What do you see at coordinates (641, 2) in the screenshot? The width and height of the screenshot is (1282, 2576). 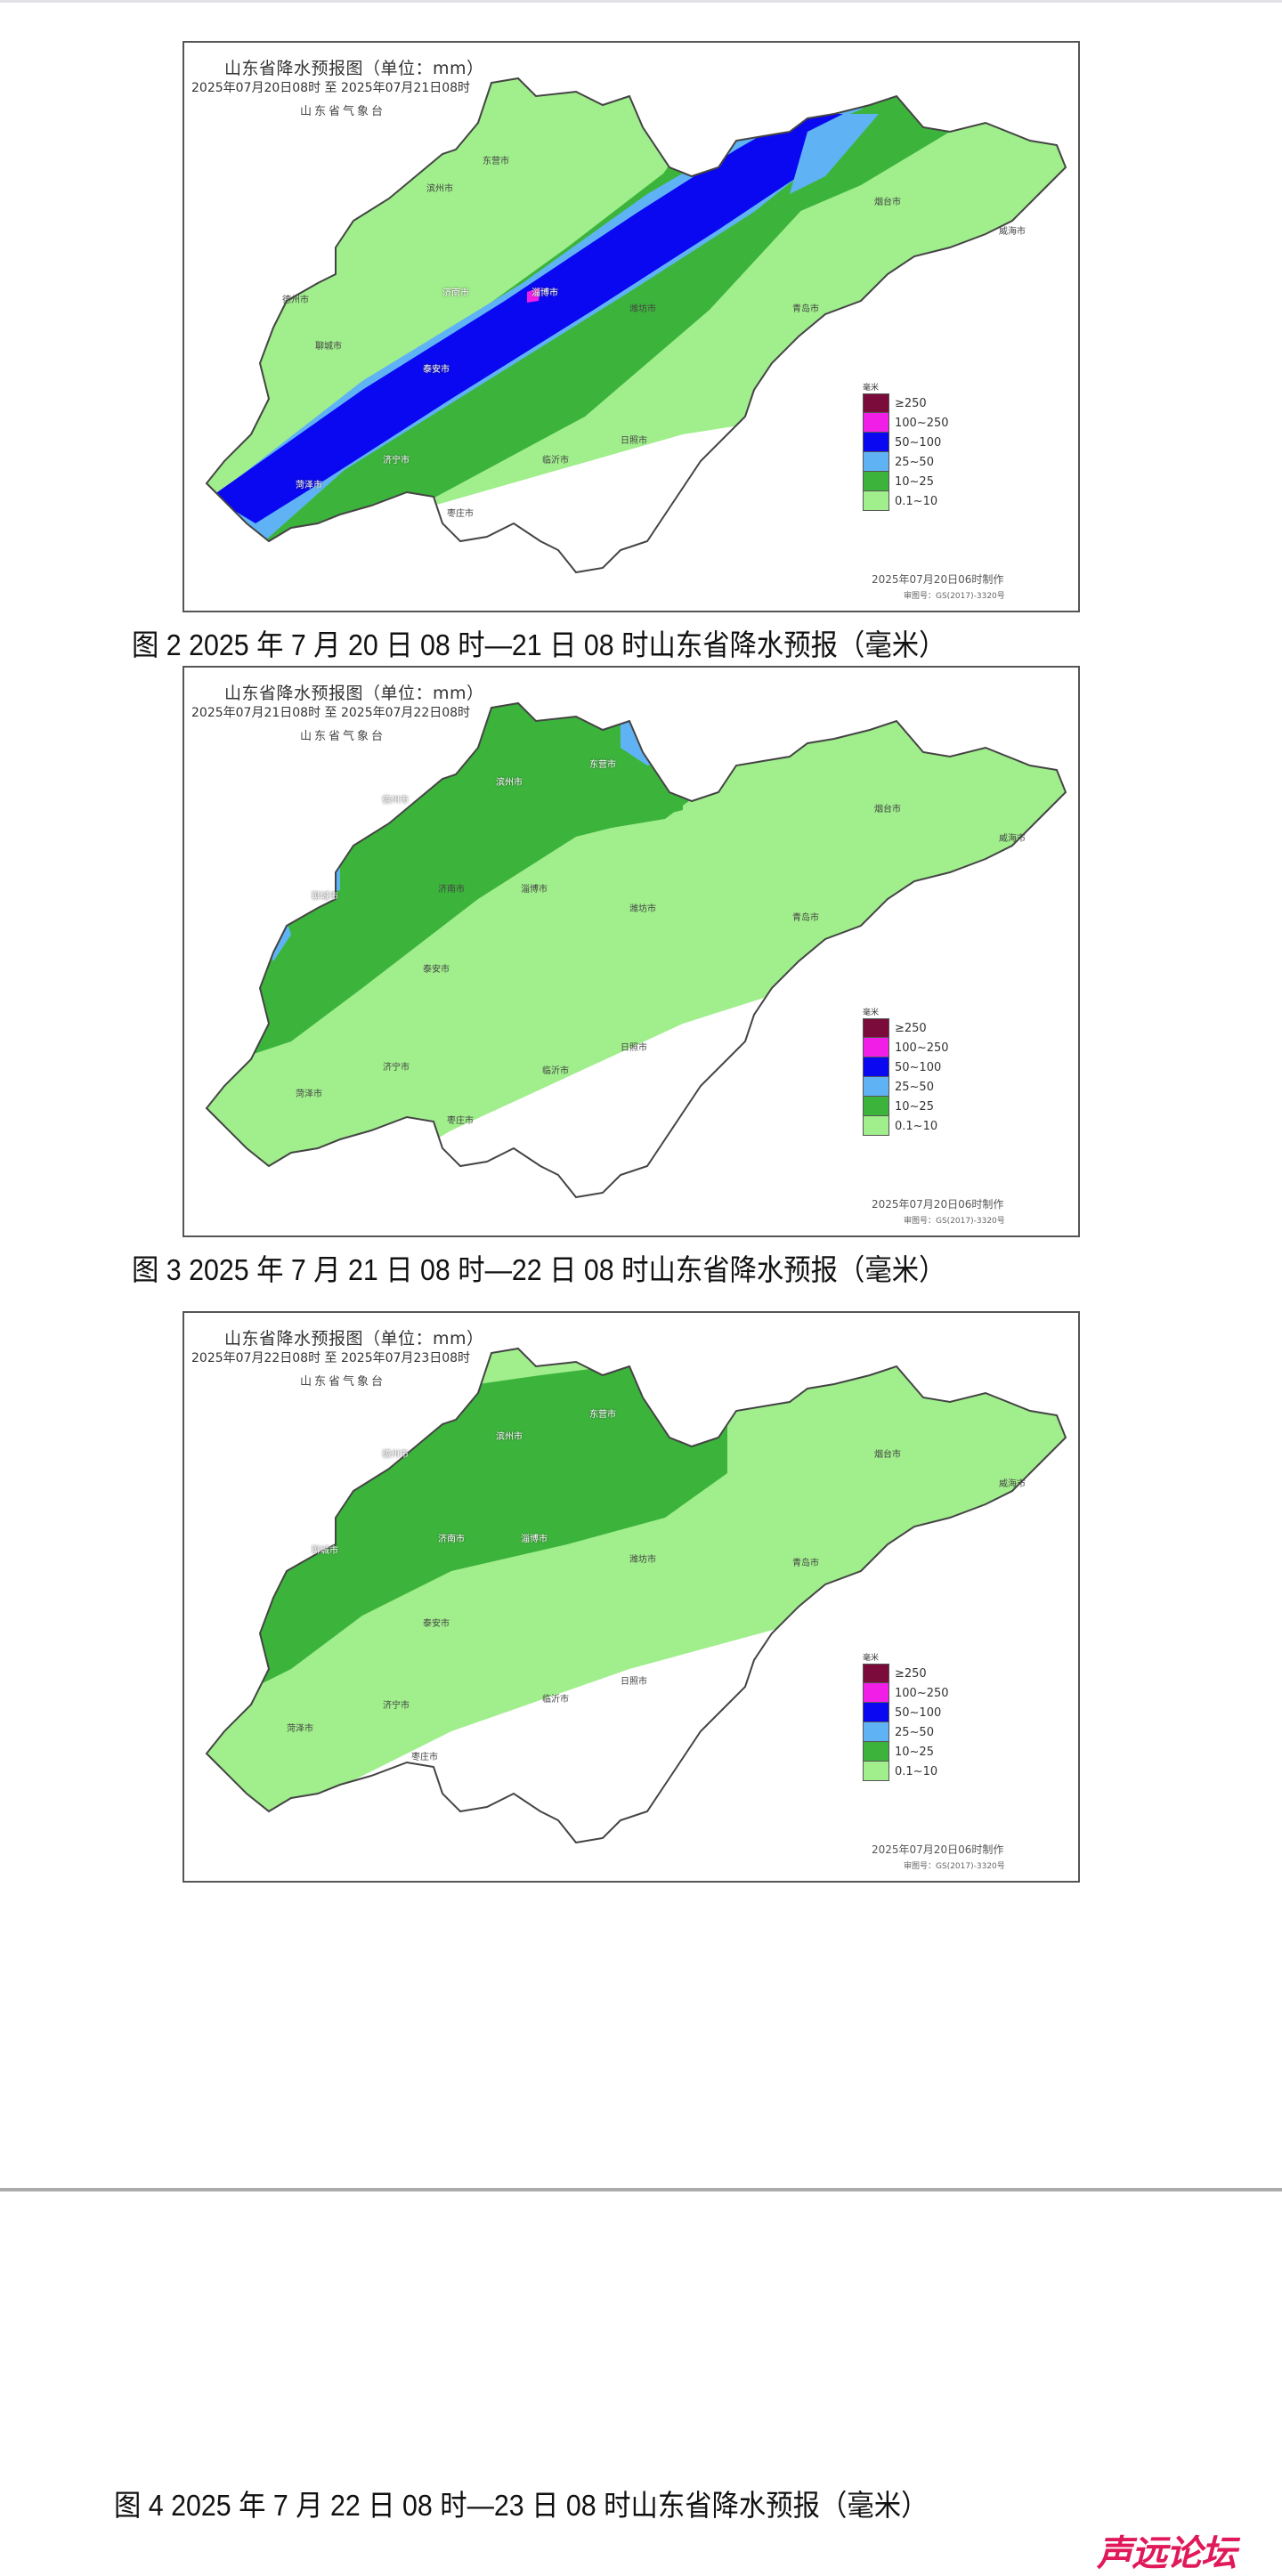 I see `top-bar` at bounding box center [641, 2].